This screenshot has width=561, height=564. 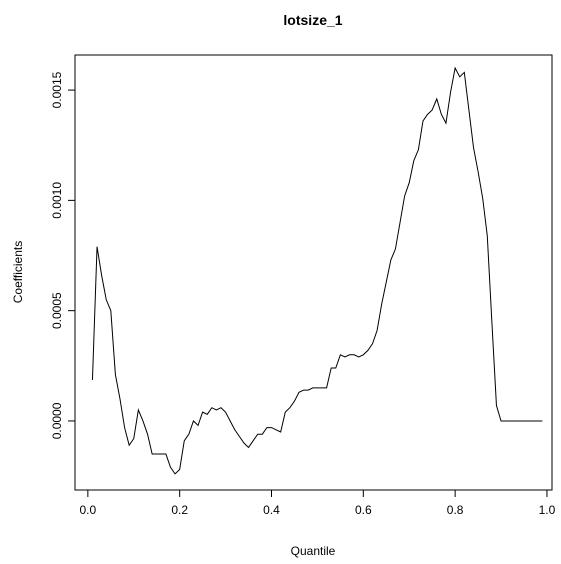 What do you see at coordinates (57, 200) in the screenshot?
I see `y-tick-label: 0.0010` at bounding box center [57, 200].